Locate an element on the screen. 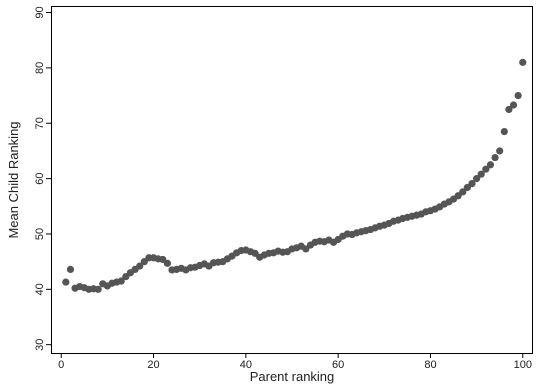 The image size is (538, 386). y-tick-label: 50 is located at coordinates (40, 234).